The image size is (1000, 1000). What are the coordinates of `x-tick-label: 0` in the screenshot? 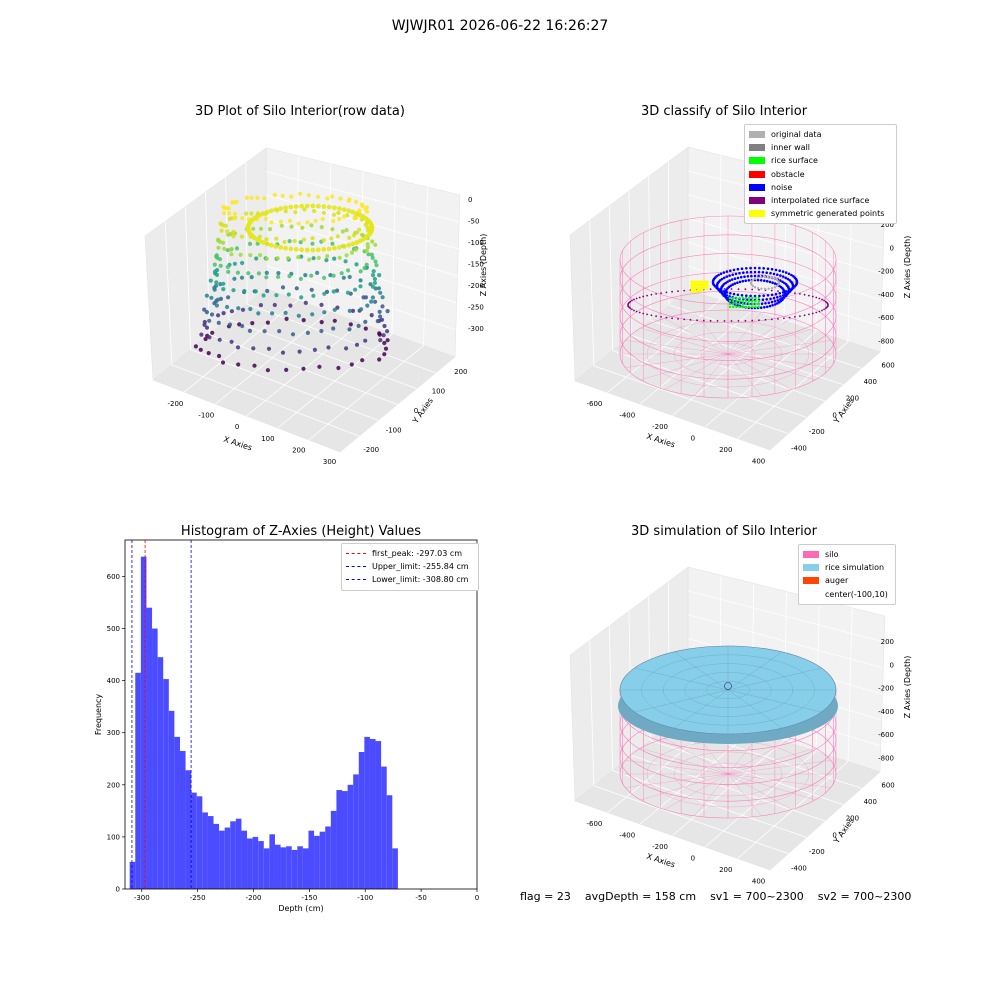 It's located at (237, 427).